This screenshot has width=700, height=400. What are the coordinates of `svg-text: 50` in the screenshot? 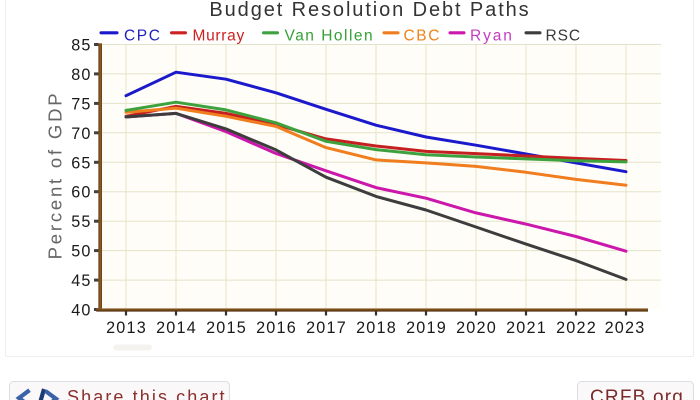 It's located at (81, 252).